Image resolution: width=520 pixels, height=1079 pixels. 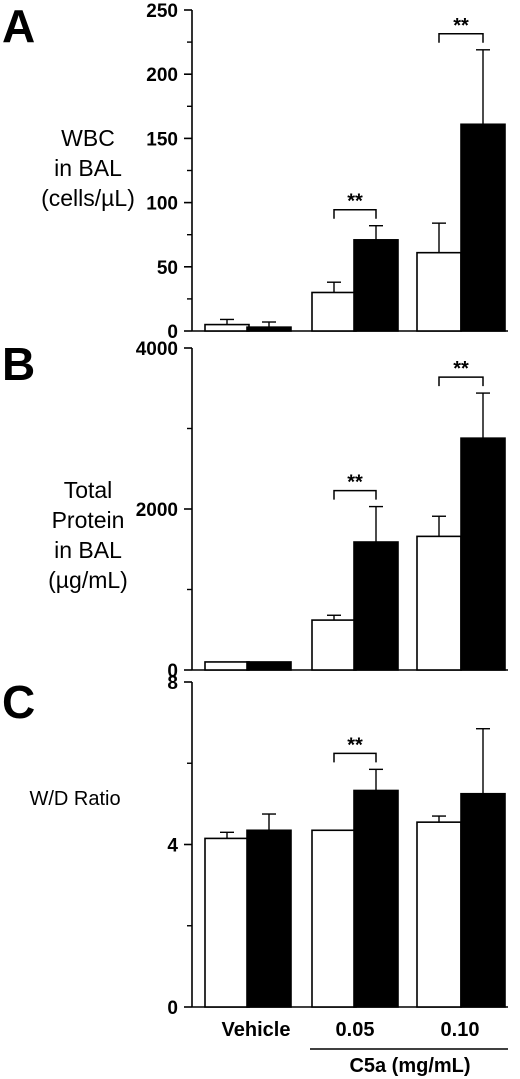 I want to click on y-tick-label: 250, so click(x=162, y=11).